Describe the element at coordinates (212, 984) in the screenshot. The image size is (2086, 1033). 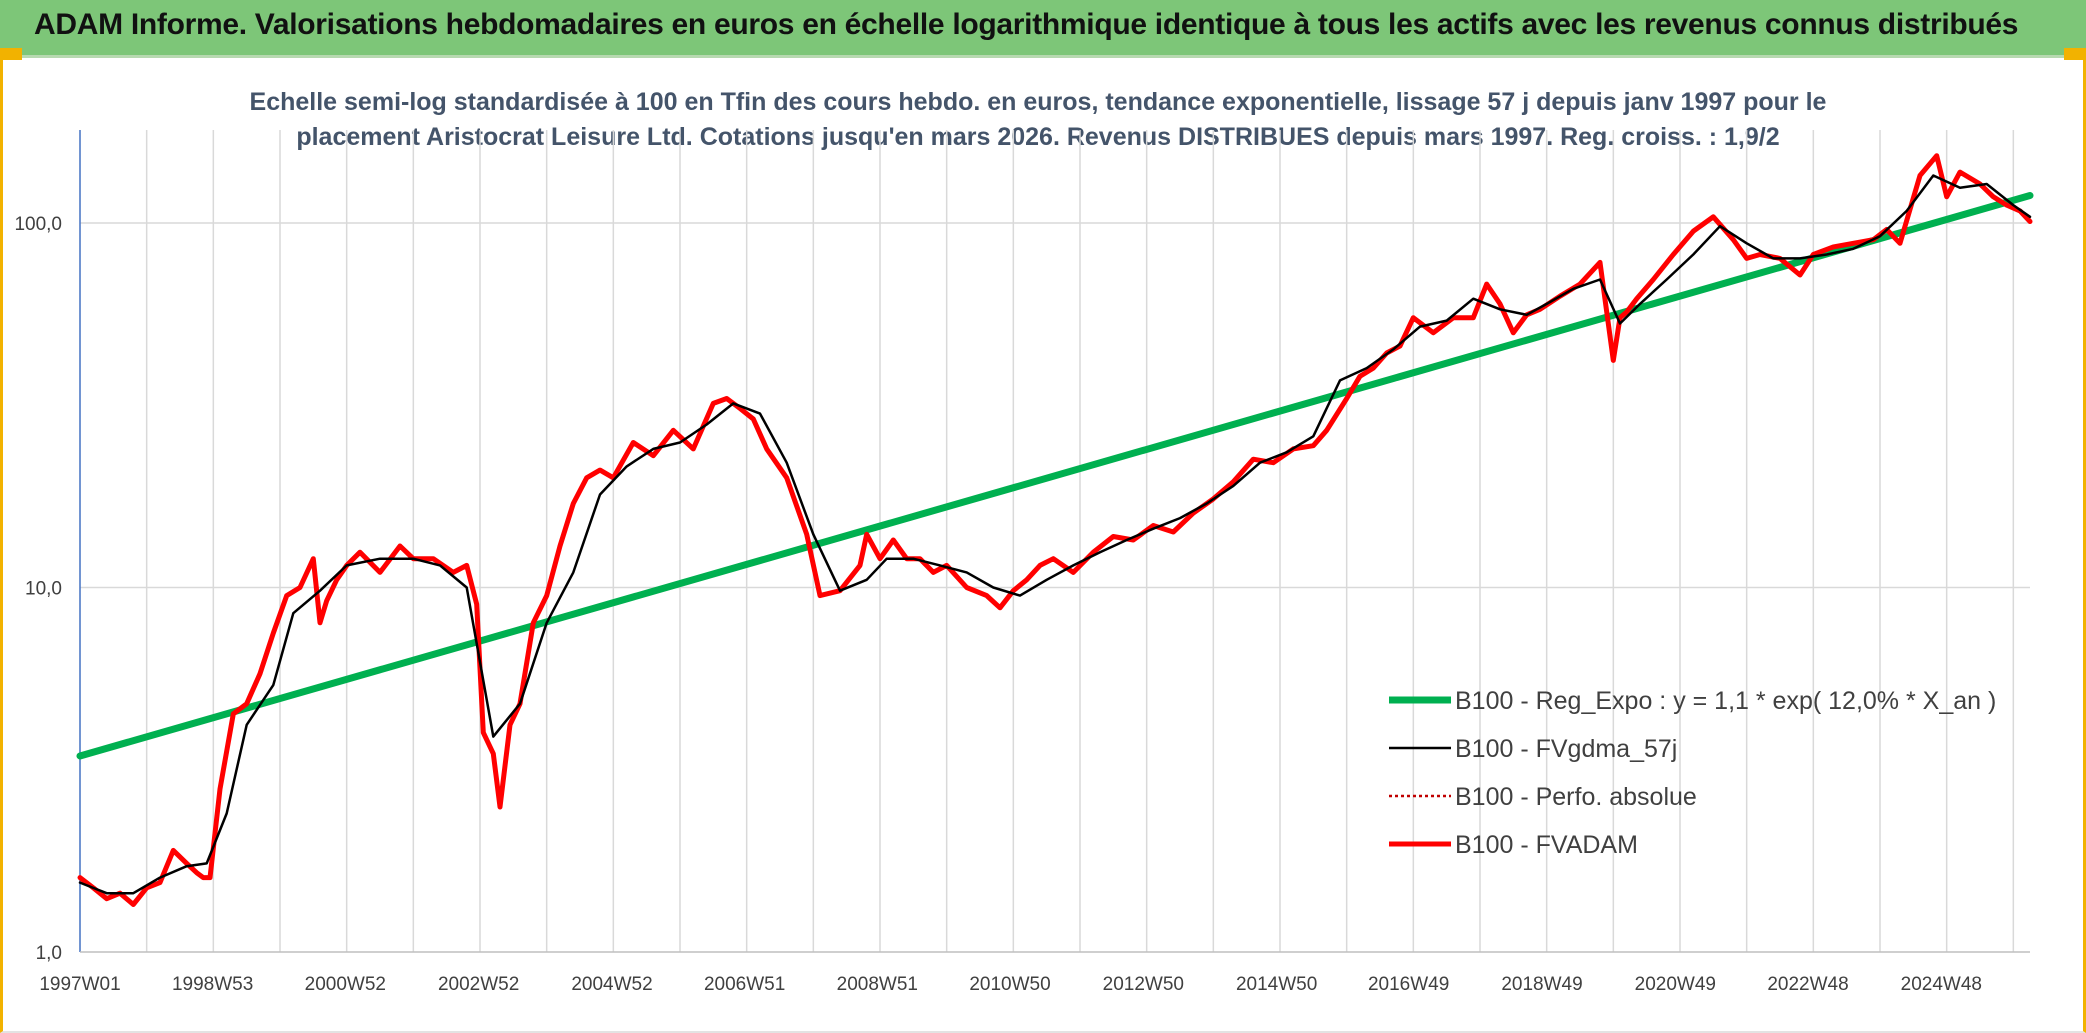
I see `x-tick-label: 1998W53` at that location.